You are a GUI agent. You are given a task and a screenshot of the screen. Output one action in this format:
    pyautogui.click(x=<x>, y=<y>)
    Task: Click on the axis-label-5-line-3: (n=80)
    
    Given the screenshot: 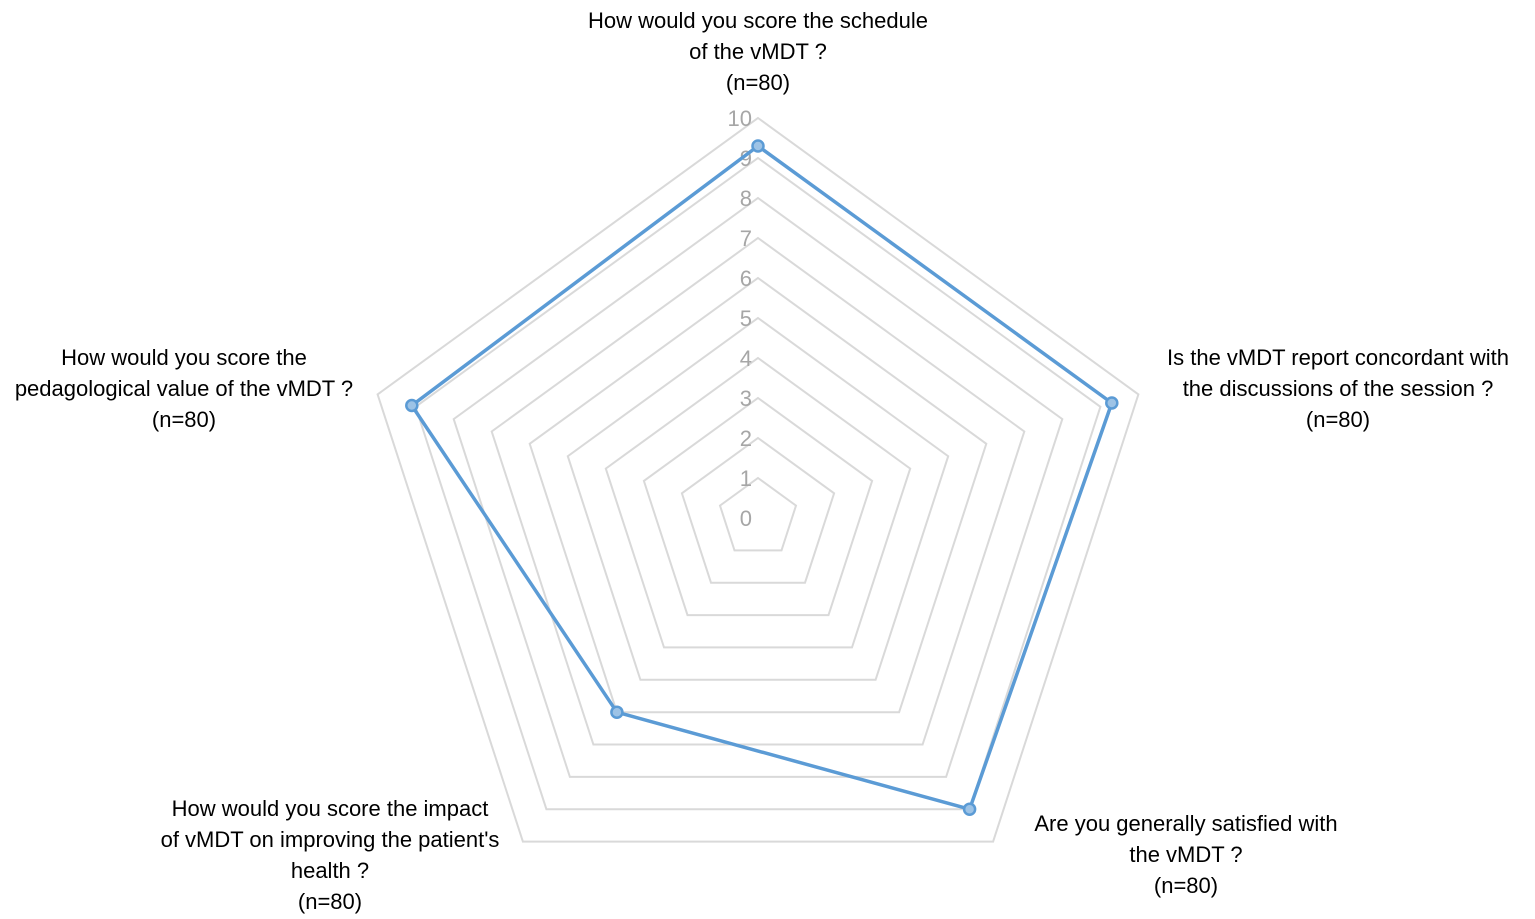 What is the action you would take?
    pyautogui.click(x=184, y=419)
    